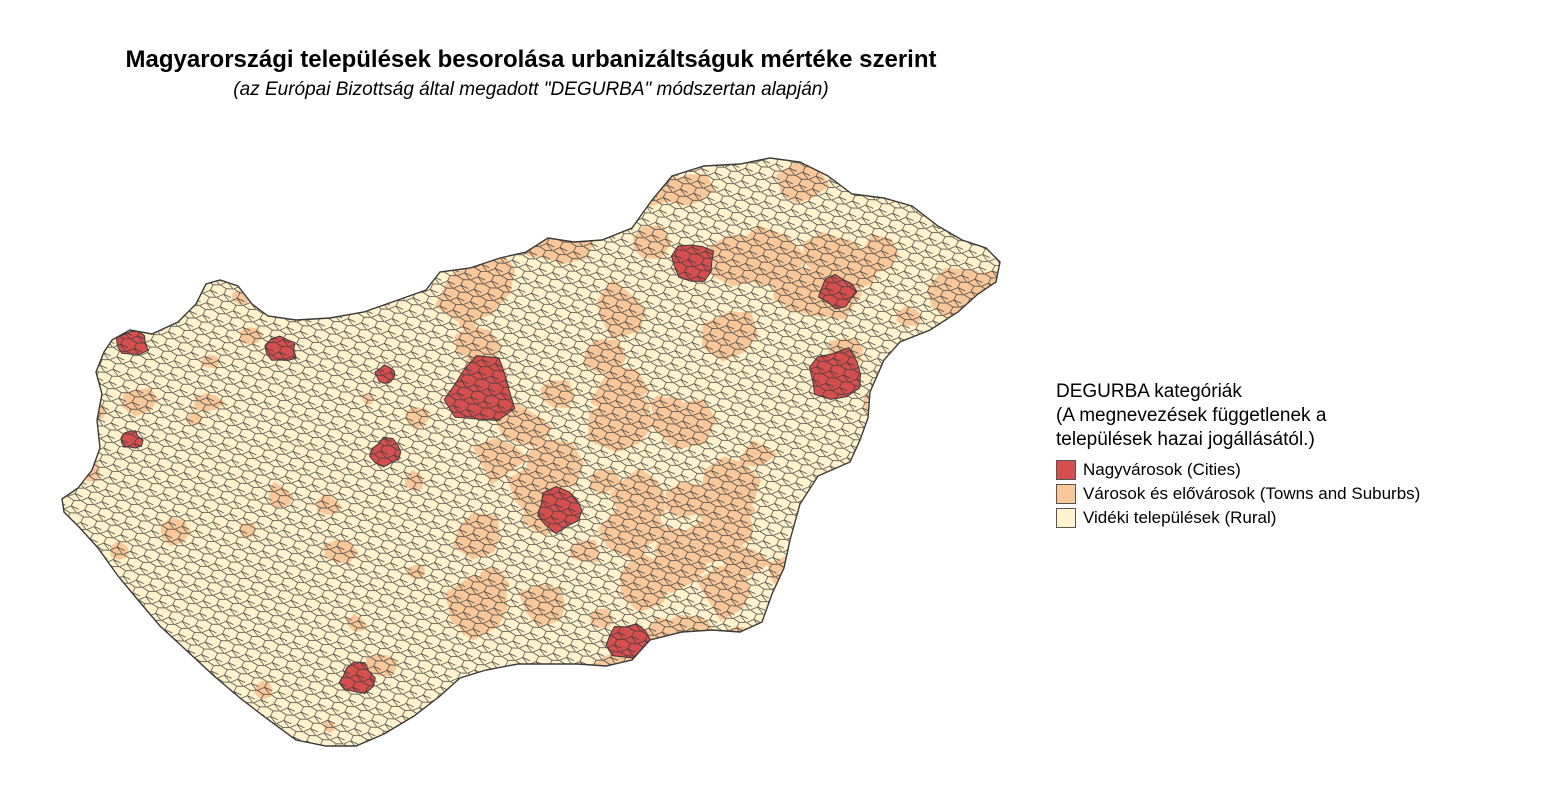 The image size is (1555, 801). I want to click on legend-title-line: (A megnevezések függetlenek a, so click(1191, 415).